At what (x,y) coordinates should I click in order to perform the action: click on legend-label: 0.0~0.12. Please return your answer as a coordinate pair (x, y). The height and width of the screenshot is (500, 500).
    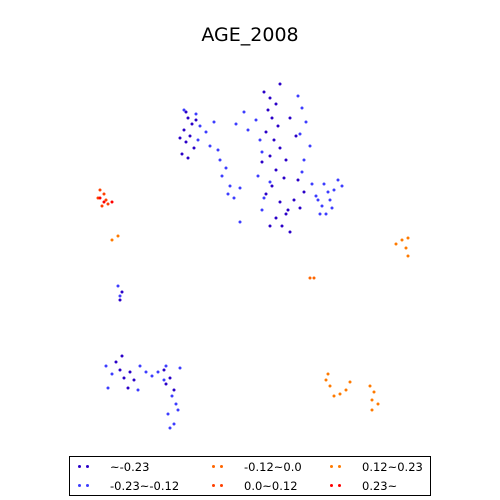
    Looking at the image, I should click on (271, 486).